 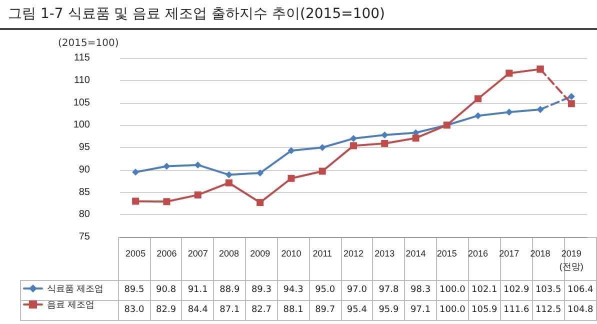 What do you see at coordinates (581, 310) in the screenshot?
I see `text: 104.8` at bounding box center [581, 310].